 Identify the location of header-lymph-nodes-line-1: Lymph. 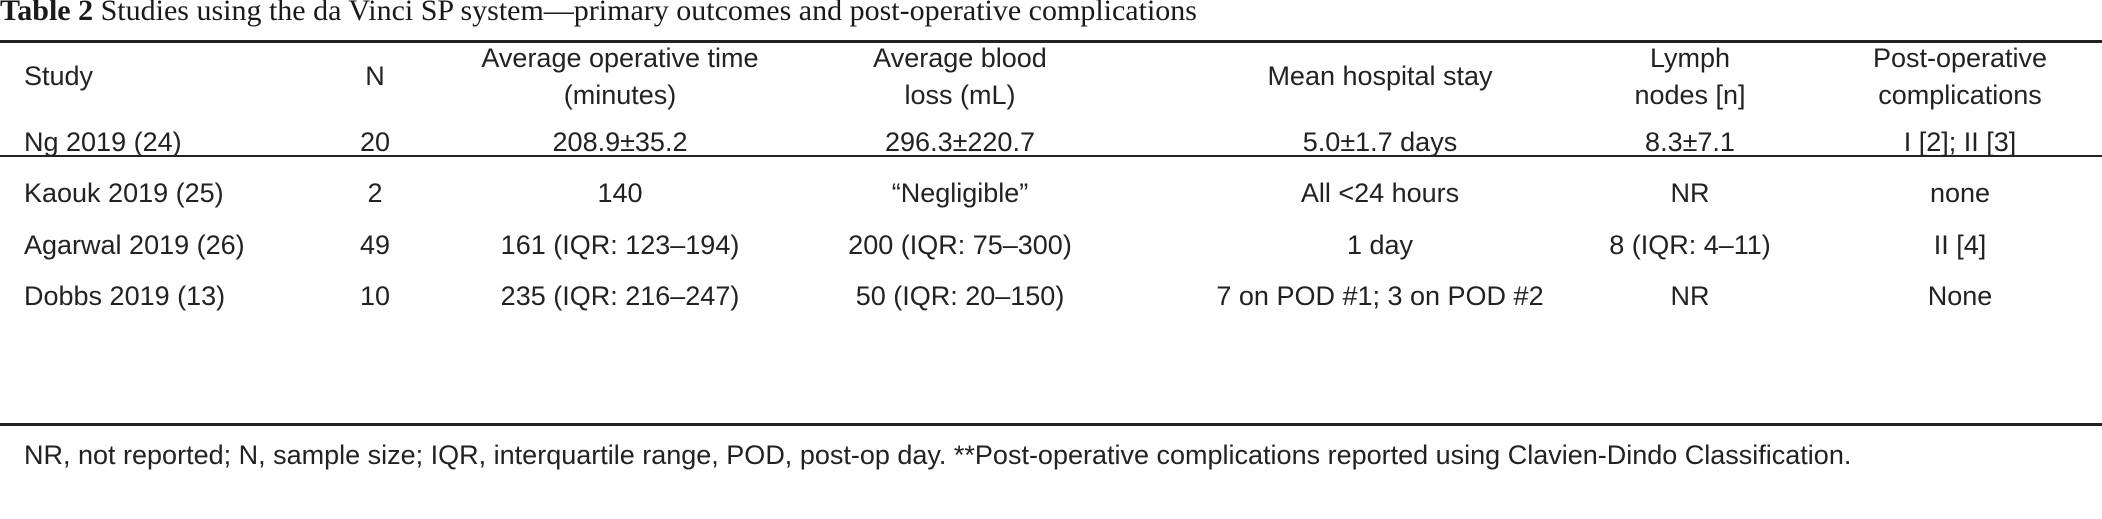
(1690, 58).